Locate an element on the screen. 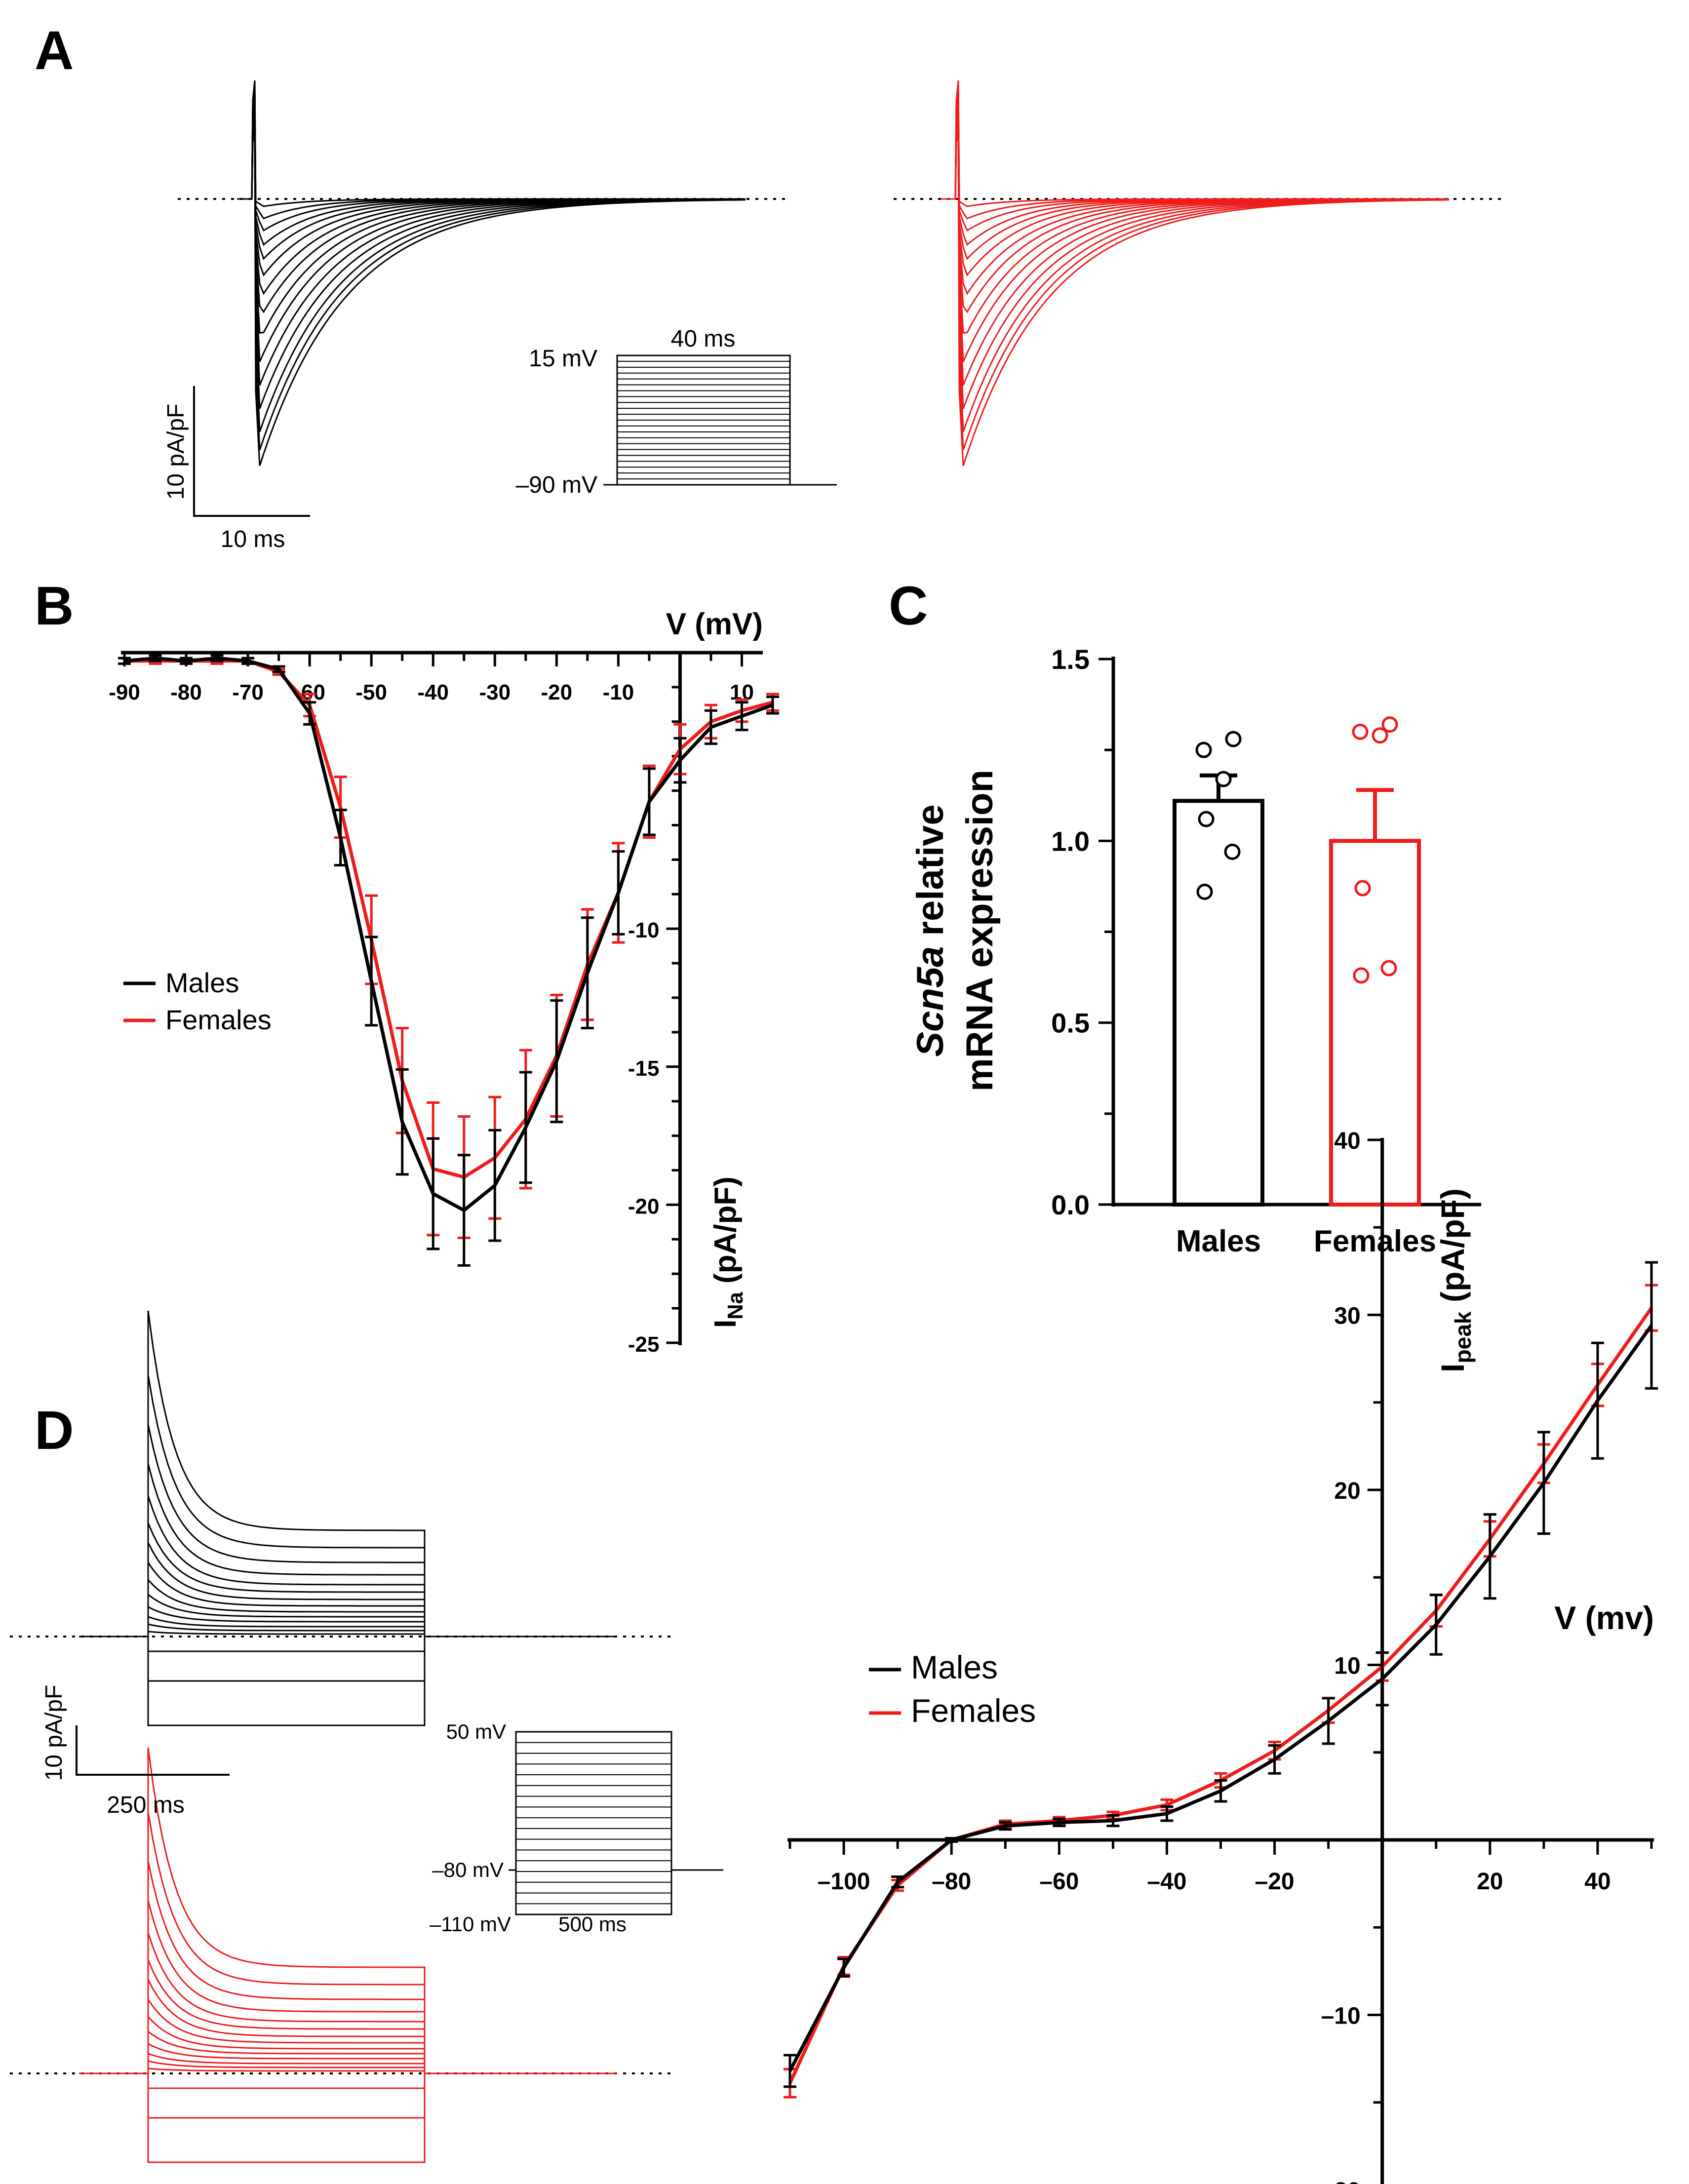  sodium-current-traces-males is located at coordinates (491, 273).